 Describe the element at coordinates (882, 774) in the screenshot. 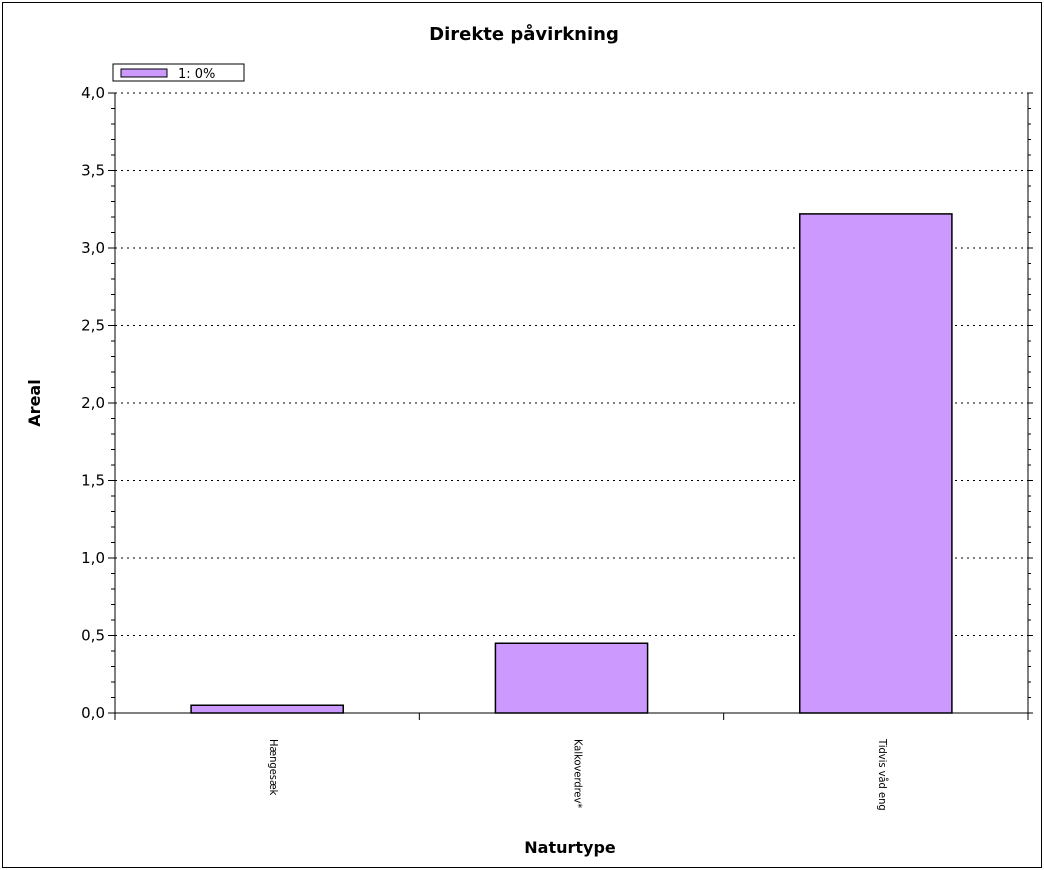

I see `x-category-label: Tidvis våd eng` at that location.